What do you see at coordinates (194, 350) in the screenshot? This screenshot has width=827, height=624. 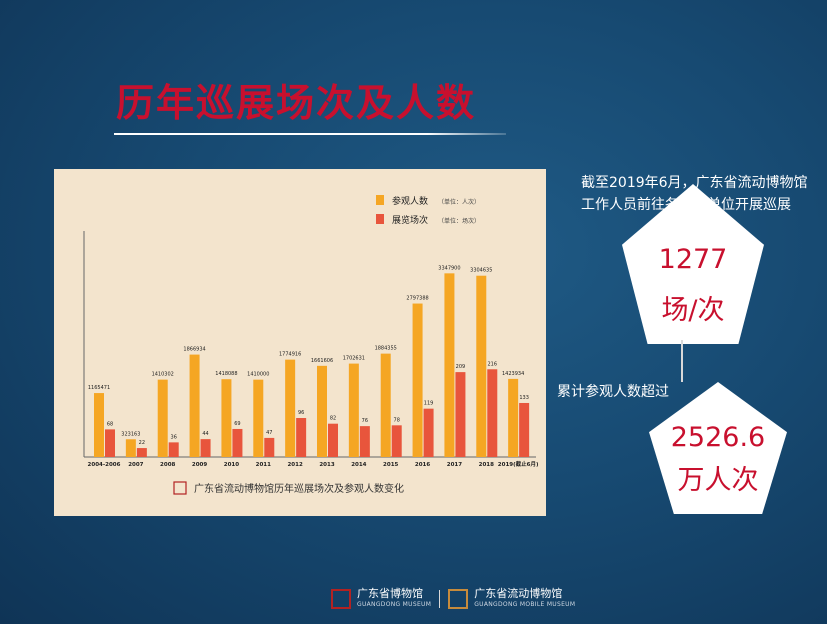 I see `visitor-data-label: 1866934` at bounding box center [194, 350].